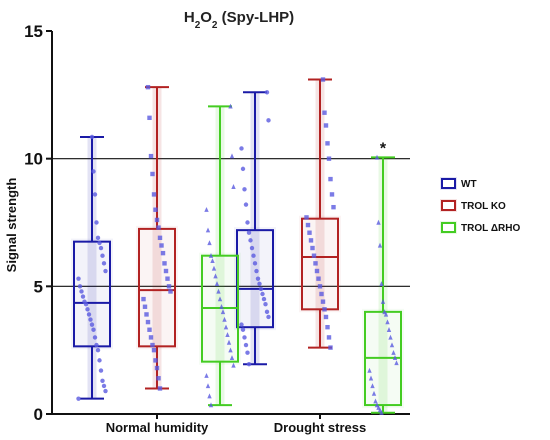  I want to click on legend-entry-label: TROL ΔRHO, so click(490, 228).